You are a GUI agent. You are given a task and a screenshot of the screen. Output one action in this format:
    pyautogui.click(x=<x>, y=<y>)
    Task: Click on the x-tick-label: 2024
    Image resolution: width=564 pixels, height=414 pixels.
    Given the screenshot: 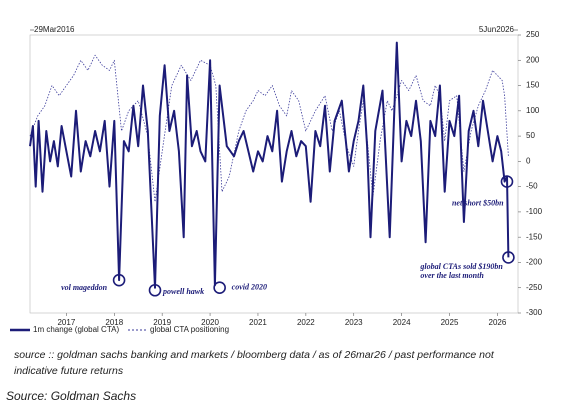 What is the action you would take?
    pyautogui.click(x=402, y=322)
    